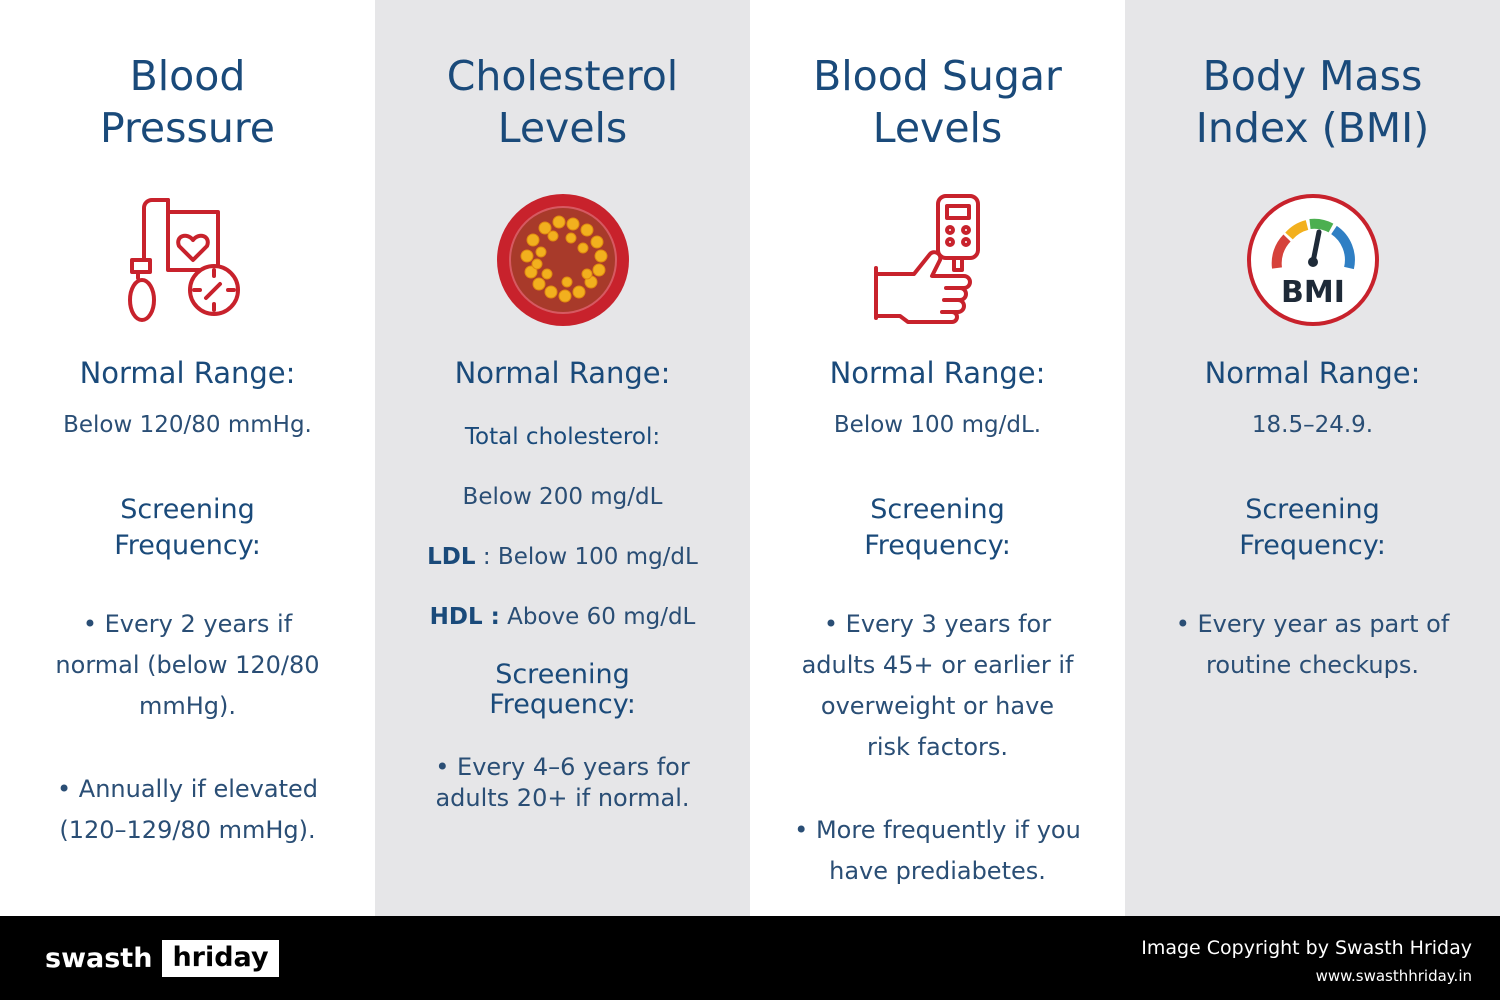 Image resolution: width=1500 pixels, height=1000 pixels. What do you see at coordinates (562, 437) in the screenshot?
I see `total-cholesterol-label: Total cholesterol:` at bounding box center [562, 437].